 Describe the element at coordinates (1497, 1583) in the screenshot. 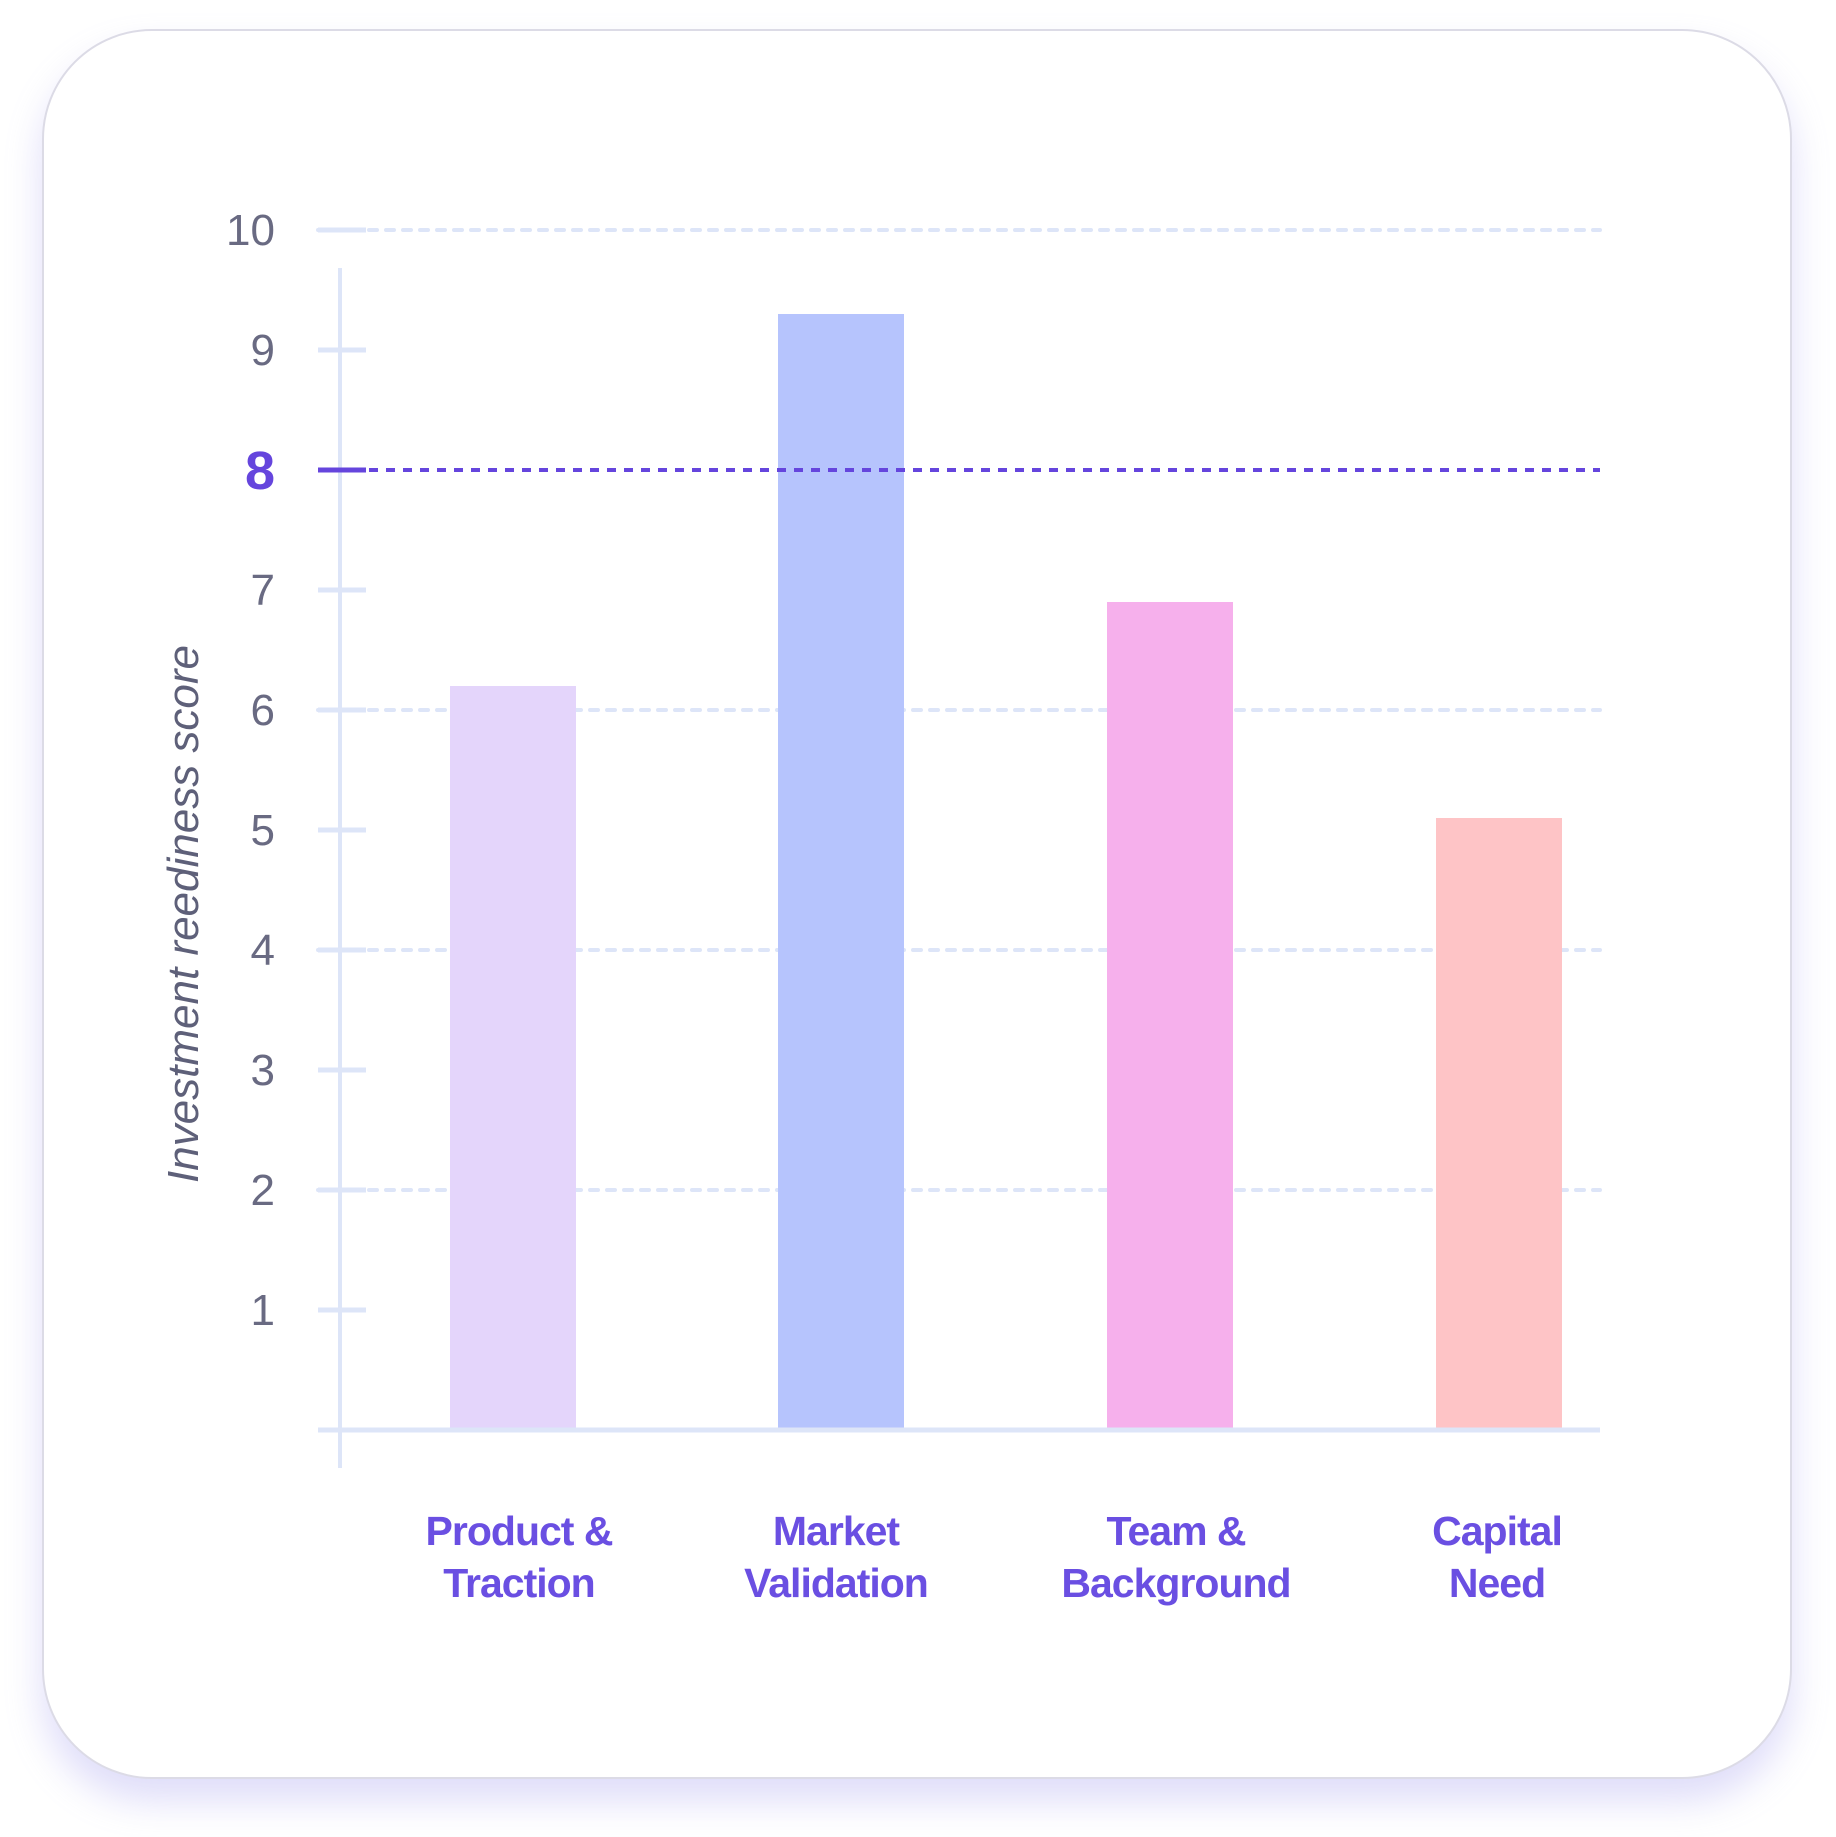

I see `category-label-4-line-2: Need` at that location.